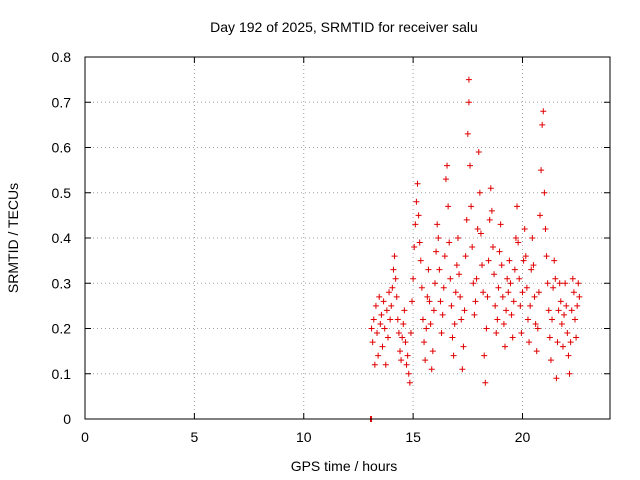 This screenshot has height=480, width=640. Describe the element at coordinates (85, 437) in the screenshot. I see `x-tick-label: 0` at that location.